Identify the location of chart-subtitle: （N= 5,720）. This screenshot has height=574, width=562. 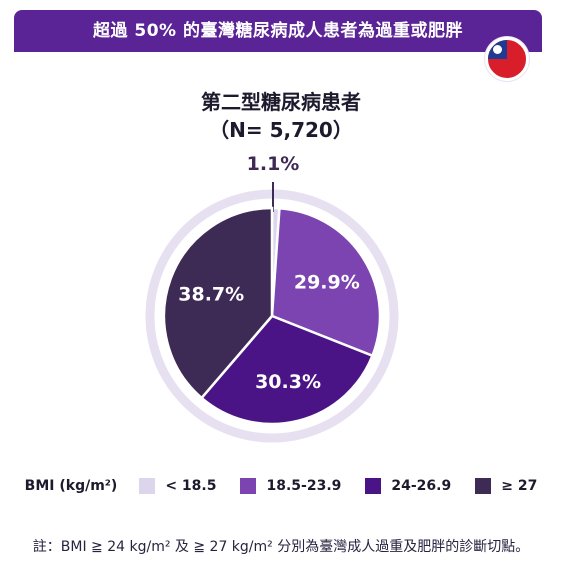
(281, 130).